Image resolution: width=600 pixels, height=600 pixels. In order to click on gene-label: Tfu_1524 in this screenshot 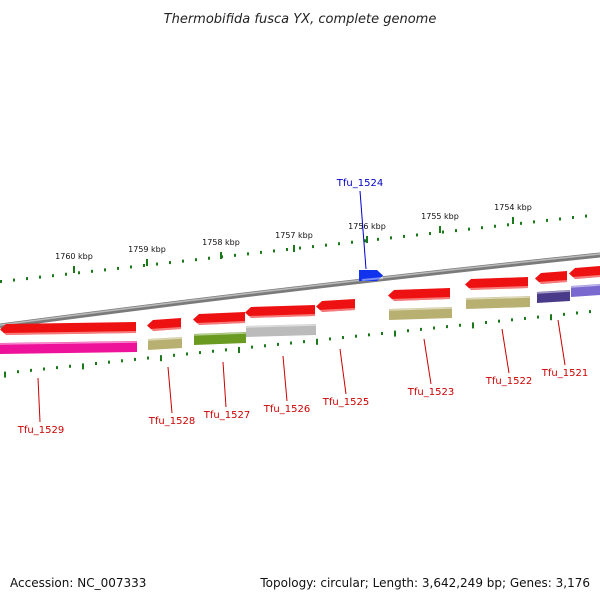, I will do `click(359, 183)`.